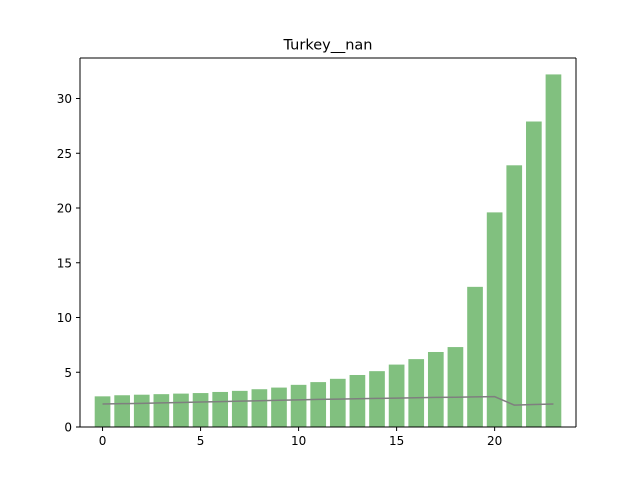 The width and height of the screenshot is (640, 480). What do you see at coordinates (64, 263) in the screenshot?
I see `y-tick-label: 15` at bounding box center [64, 263].